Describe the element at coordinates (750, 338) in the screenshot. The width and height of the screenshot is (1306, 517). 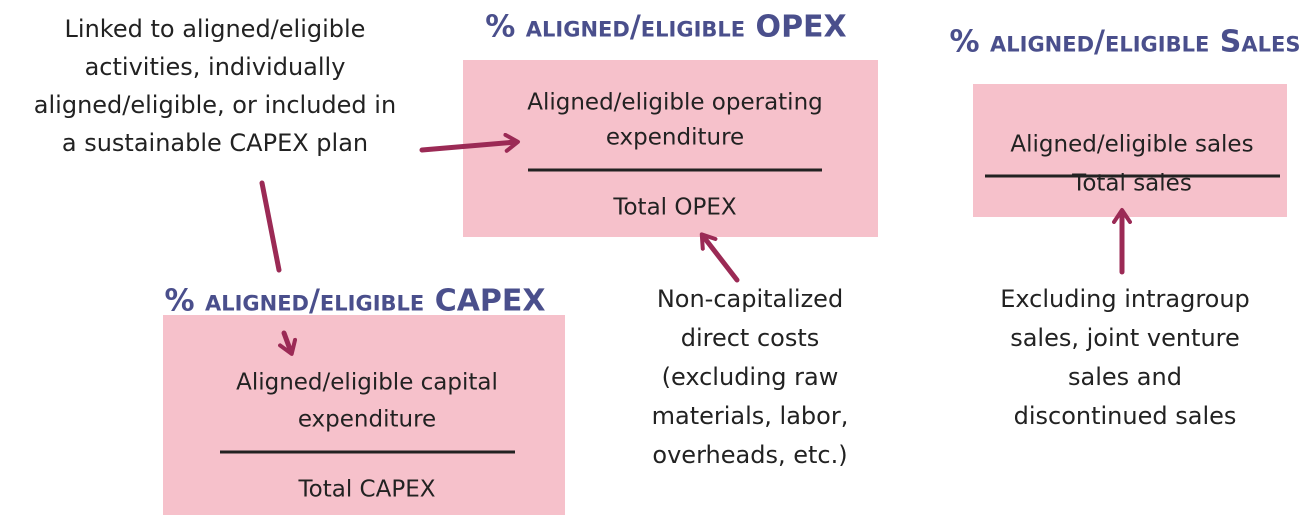
I see `note-line: direct costs` at that location.